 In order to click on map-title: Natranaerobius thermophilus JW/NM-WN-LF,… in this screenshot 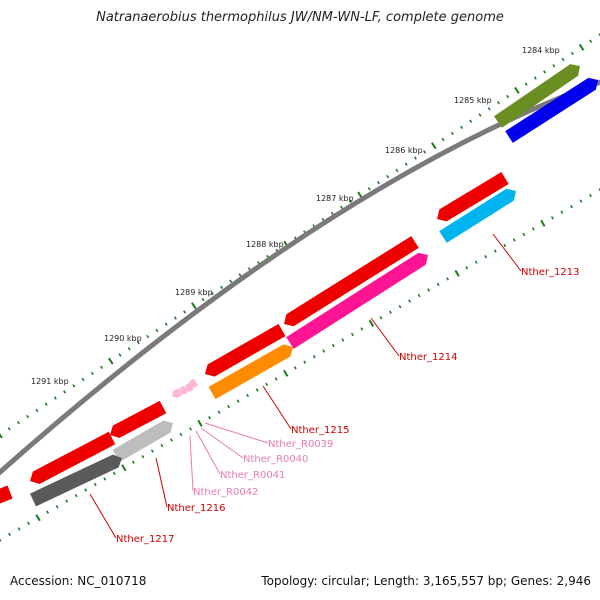, I will do `click(300, 17)`.